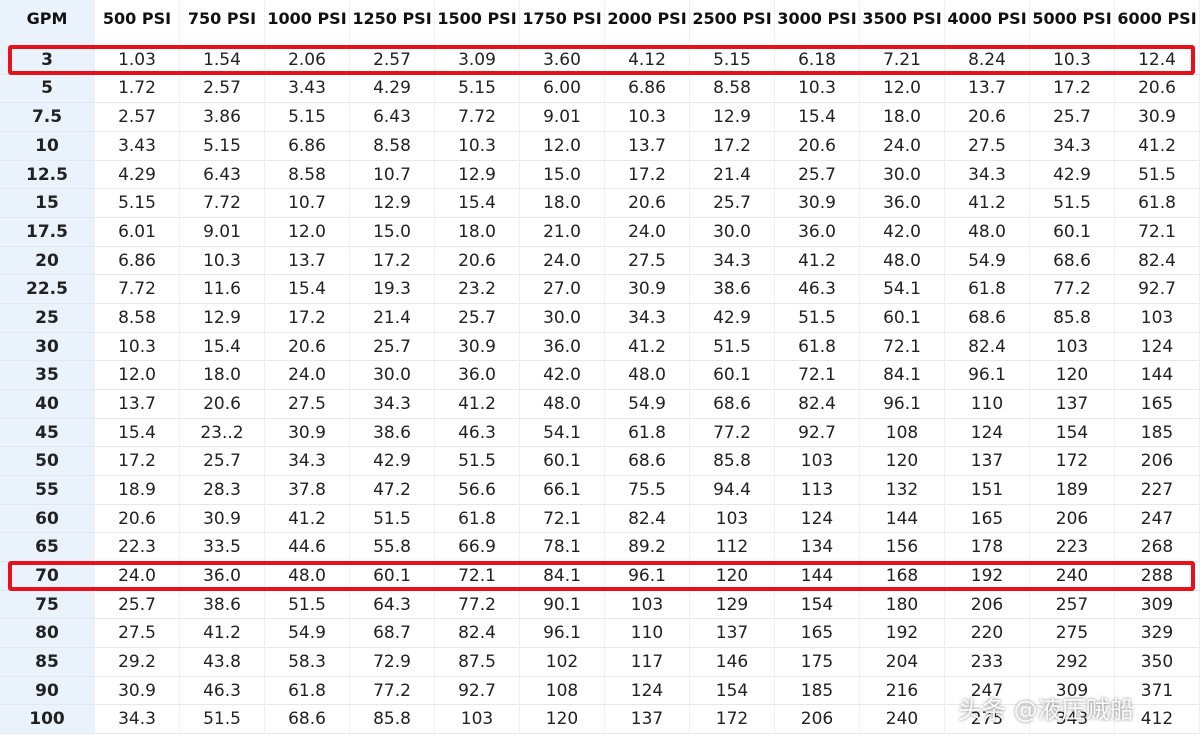 This screenshot has height=744, width=1200. Describe the element at coordinates (987, 490) in the screenshot. I see `table-cell: 151` at that location.